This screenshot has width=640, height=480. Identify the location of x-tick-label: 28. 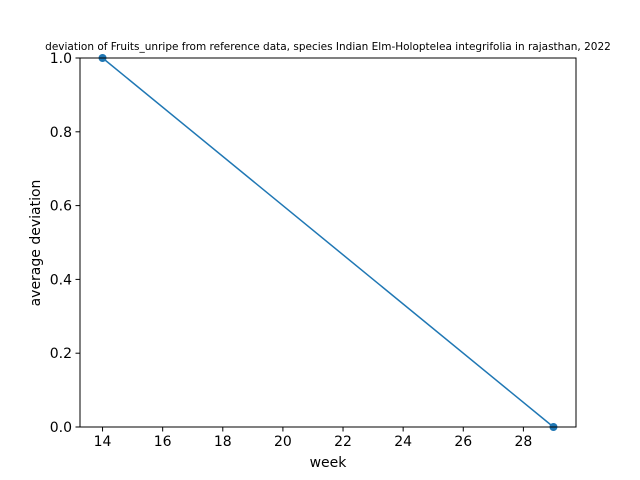
(523, 442).